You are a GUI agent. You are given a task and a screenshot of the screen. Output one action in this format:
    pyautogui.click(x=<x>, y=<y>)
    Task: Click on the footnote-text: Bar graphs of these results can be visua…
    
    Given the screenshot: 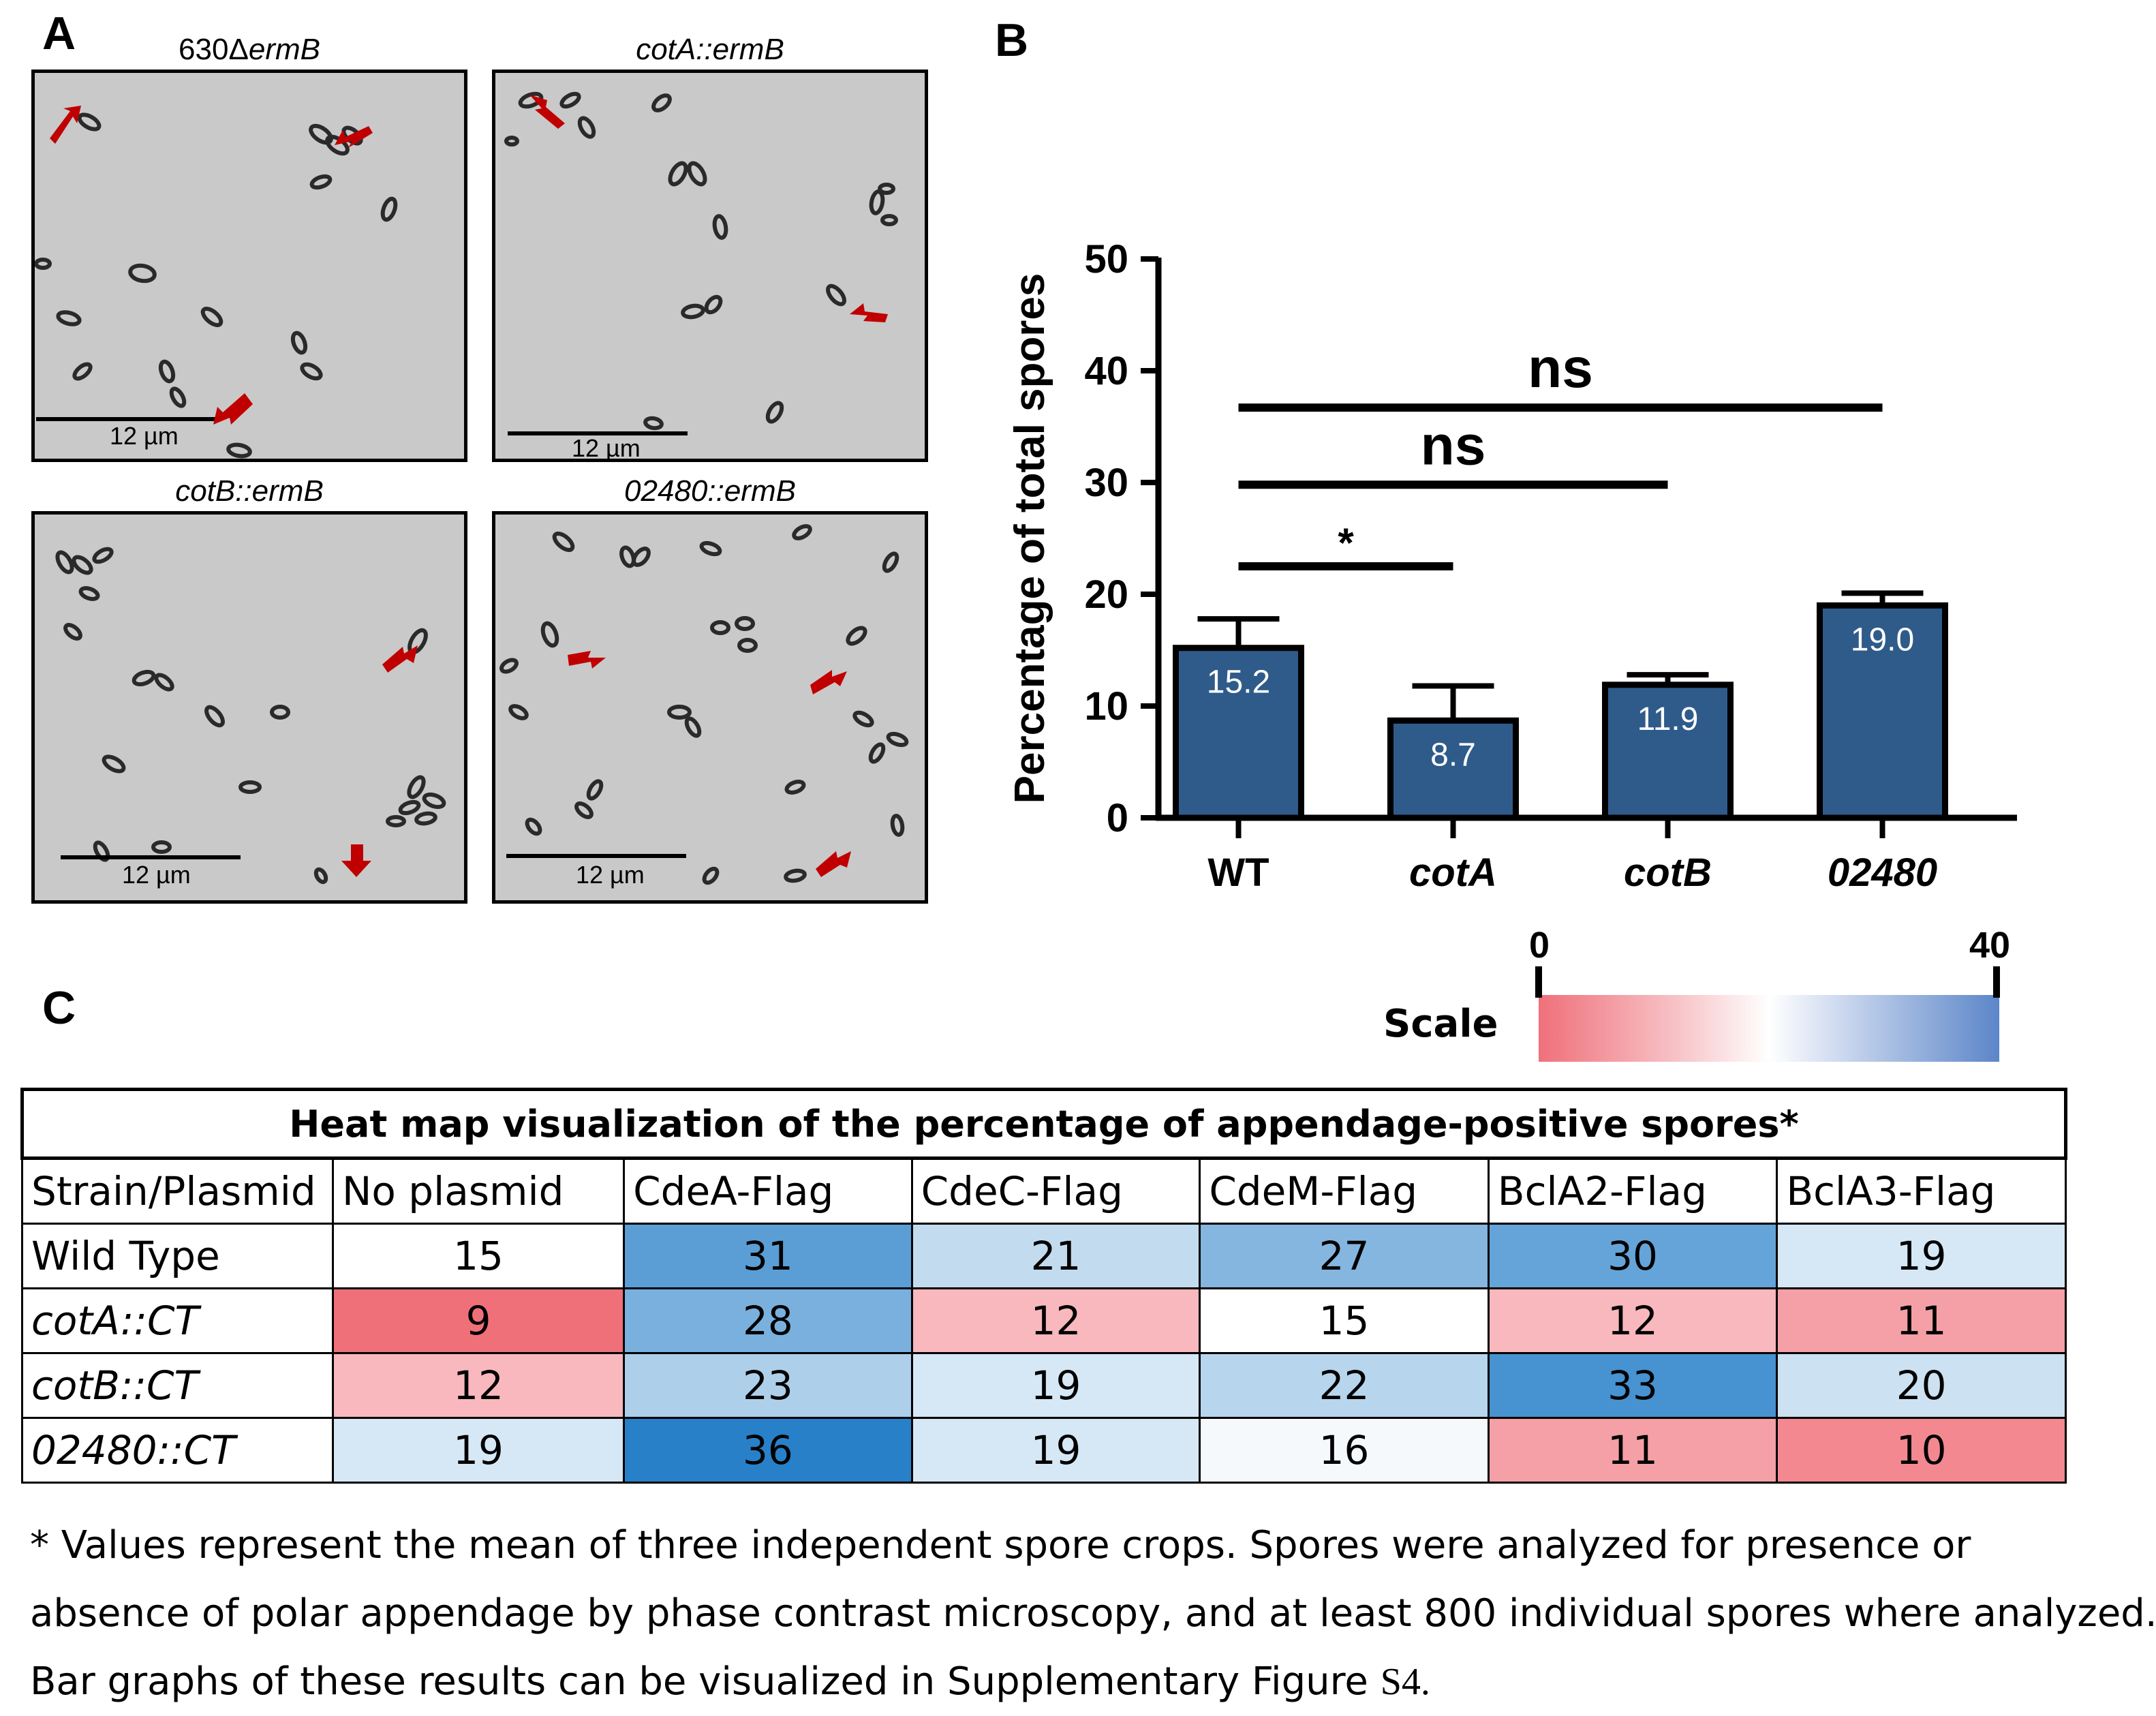 What is the action you would take?
    pyautogui.click(x=705, y=1681)
    